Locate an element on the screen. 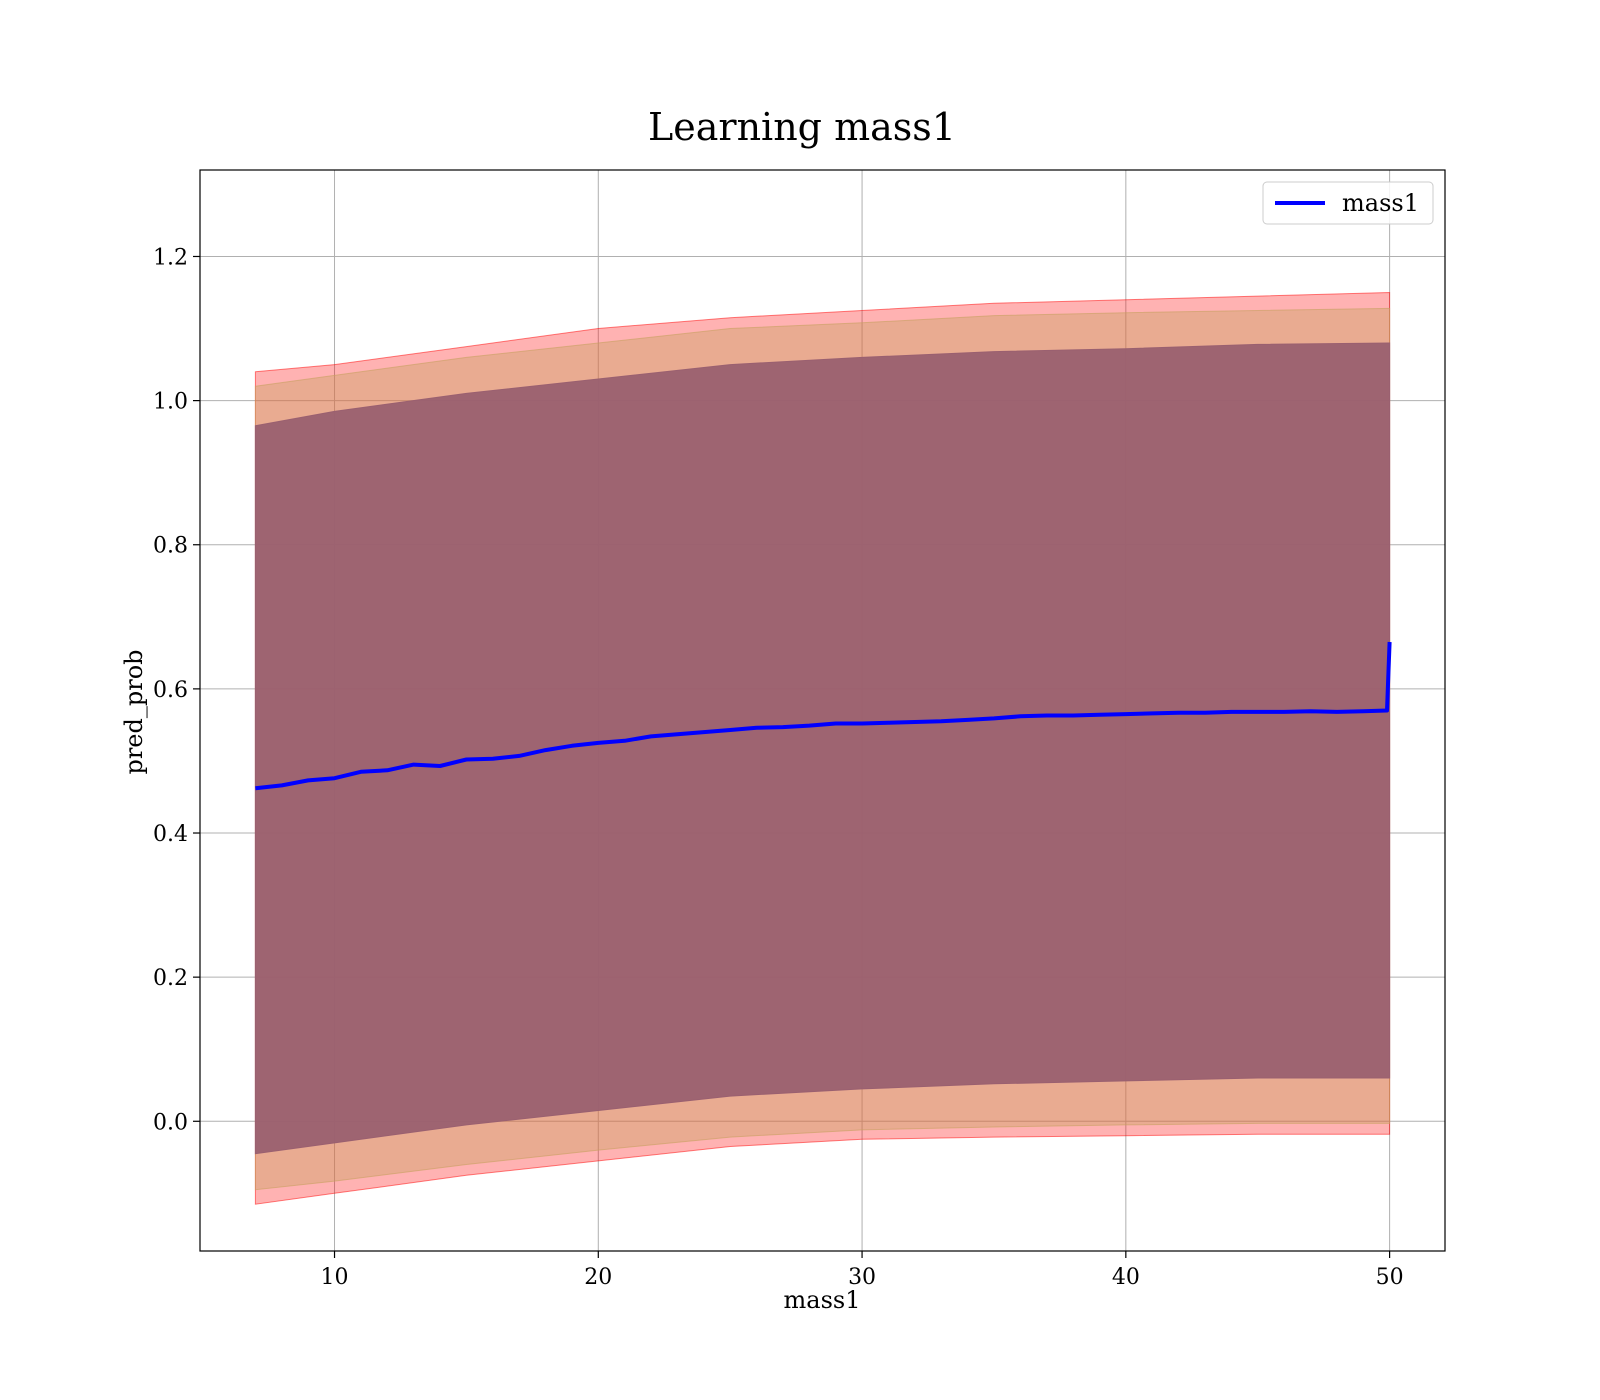 This screenshot has width=1600, height=1400. y-tick-label: 0.2 is located at coordinates (170, 978).